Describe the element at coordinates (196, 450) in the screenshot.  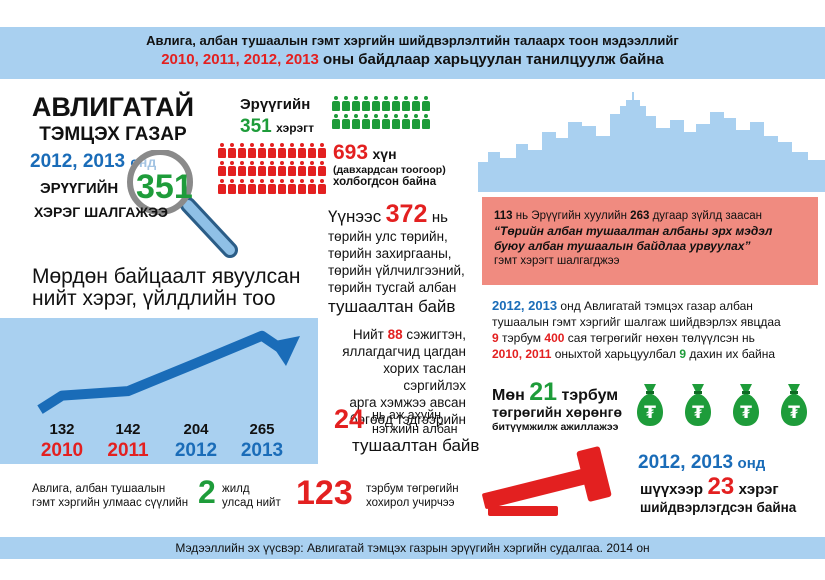
I see `chart-year-label: 2012` at that location.